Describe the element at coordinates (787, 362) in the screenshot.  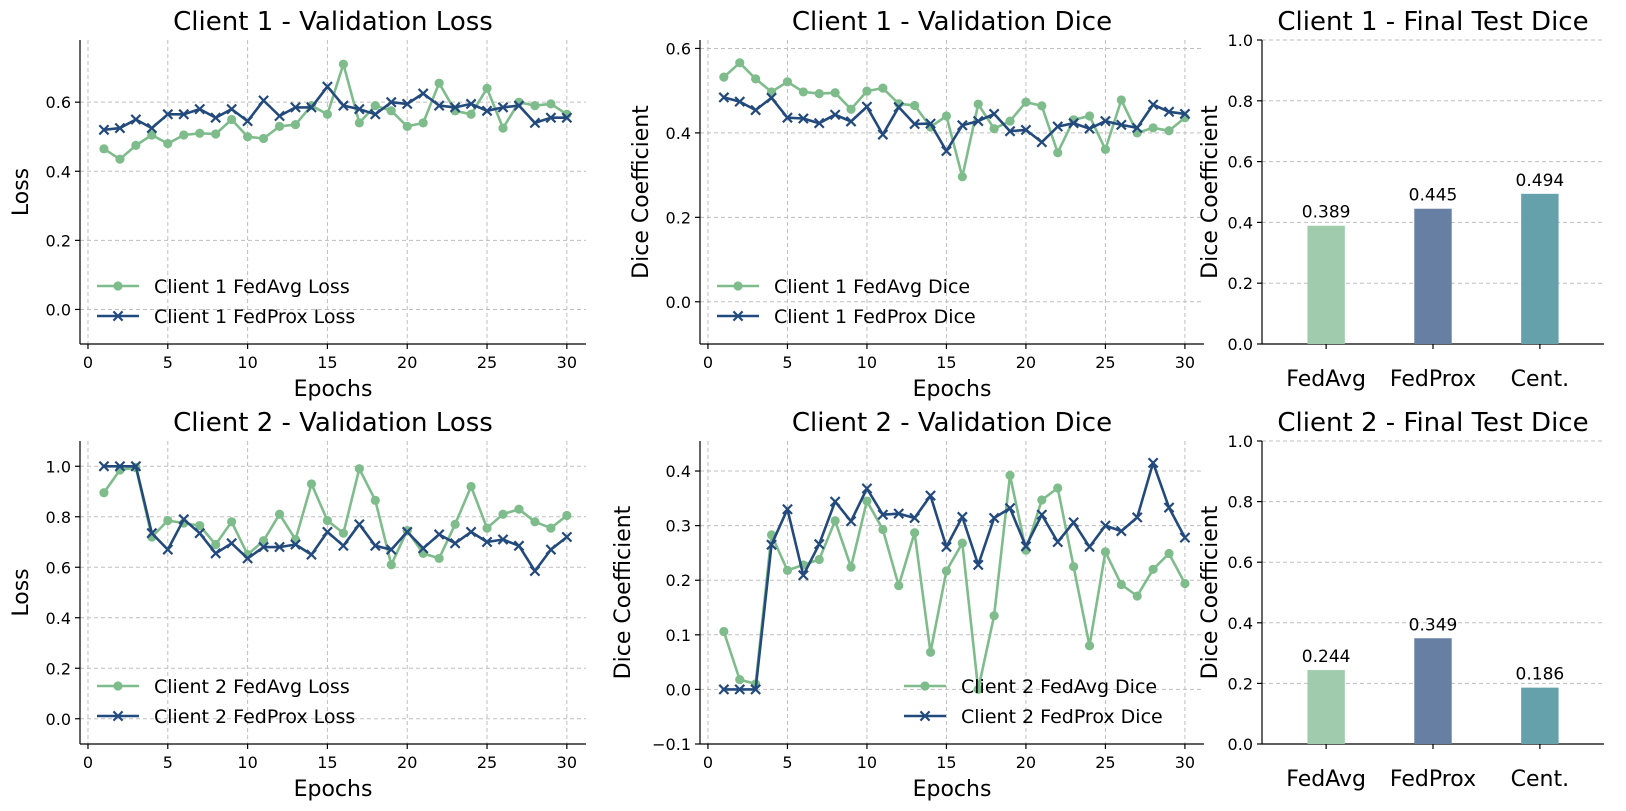
I see `x-tick-label: 5` at that location.